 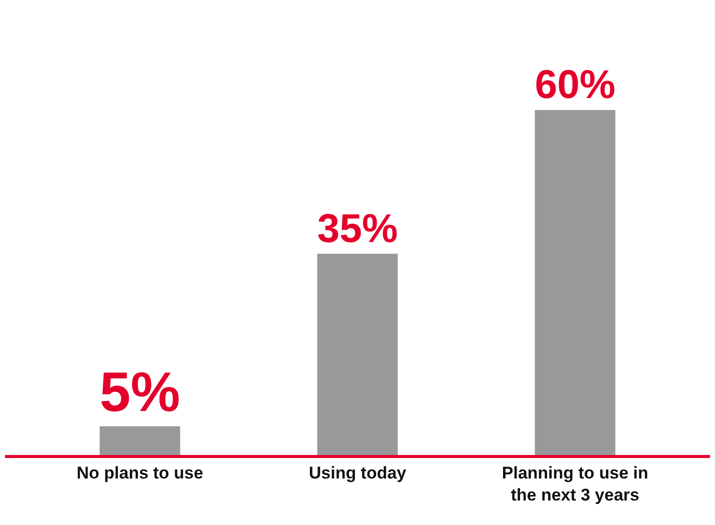 I want to click on x-tick-label: Planning to use in the next 3 years, so click(x=575, y=483).